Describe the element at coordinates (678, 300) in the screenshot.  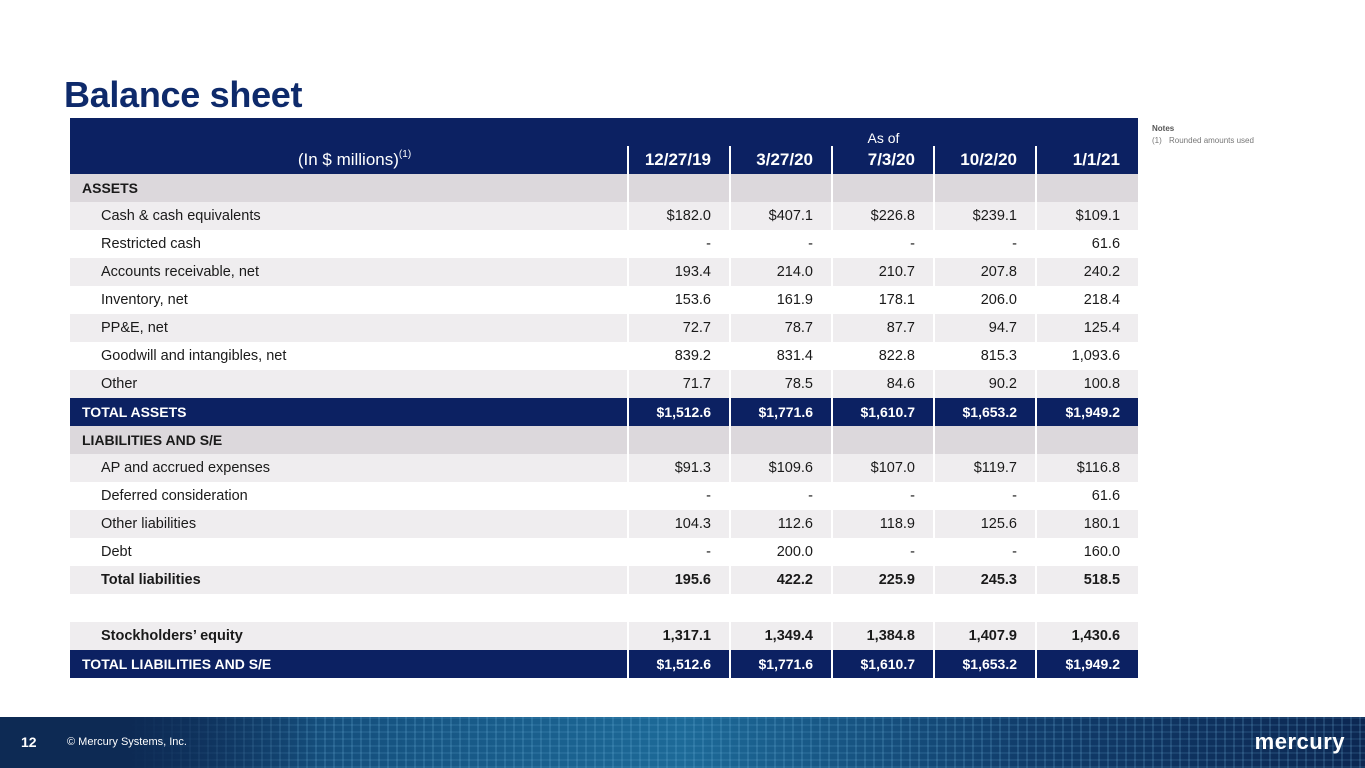
I see `value-cell: 153.6` at that location.